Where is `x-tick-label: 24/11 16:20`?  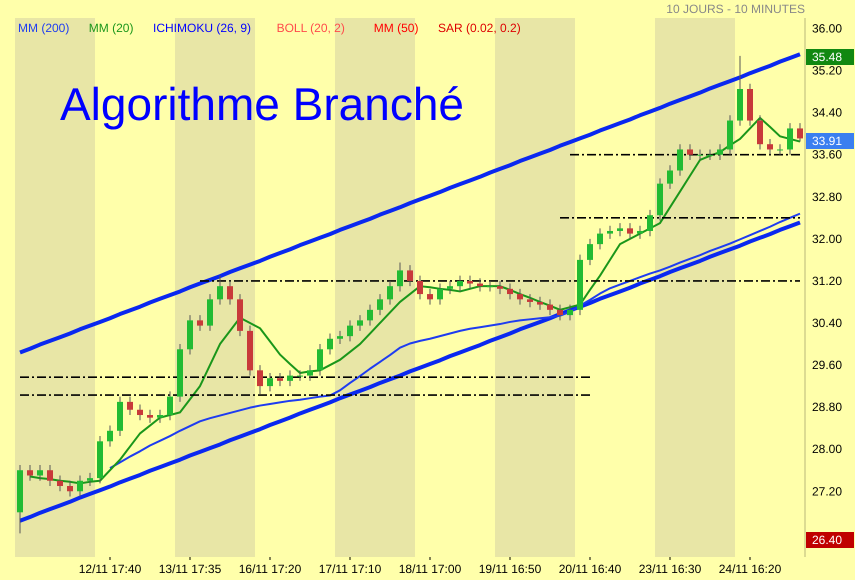
x-tick-label: 24/11 16:20 is located at coordinates (750, 569).